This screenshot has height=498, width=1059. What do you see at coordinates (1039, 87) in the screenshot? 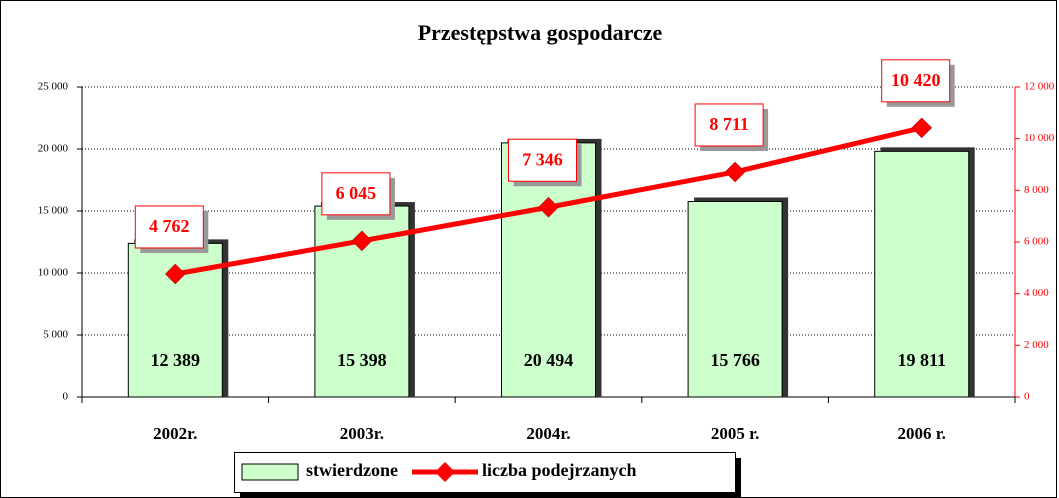
I see `y2-tick-label: 12 000` at bounding box center [1039, 87].